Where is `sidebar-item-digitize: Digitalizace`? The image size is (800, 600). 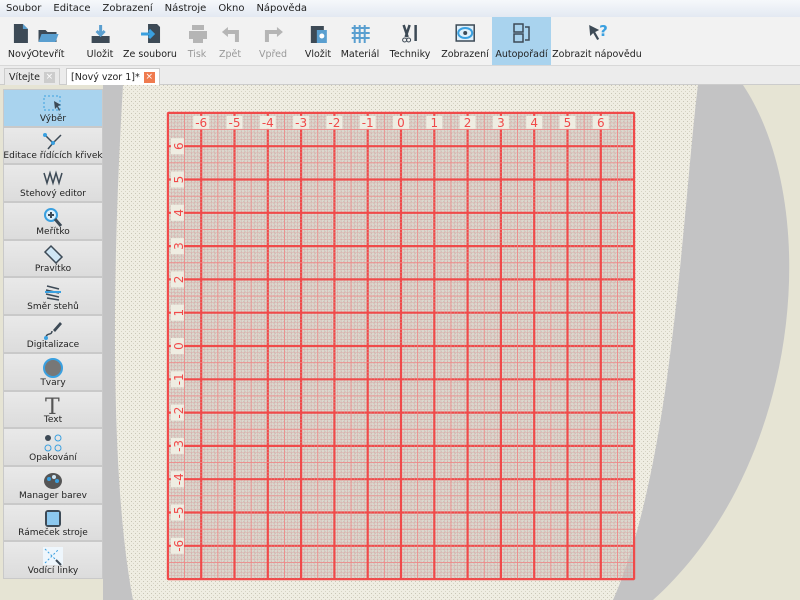 sidebar-item-digitize: Digitalizace is located at coordinates (53, 334).